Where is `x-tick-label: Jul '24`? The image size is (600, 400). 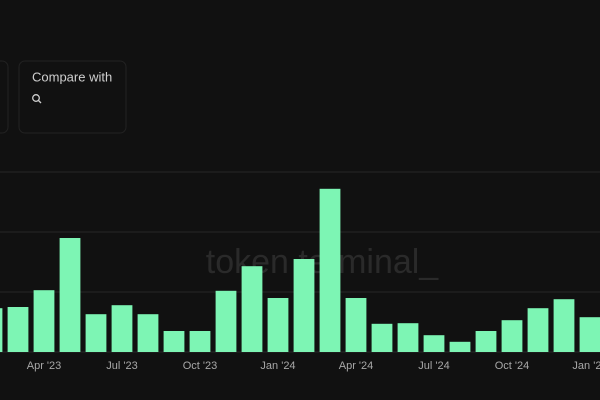
x-tick-label: Jul '24 is located at coordinates (433, 366).